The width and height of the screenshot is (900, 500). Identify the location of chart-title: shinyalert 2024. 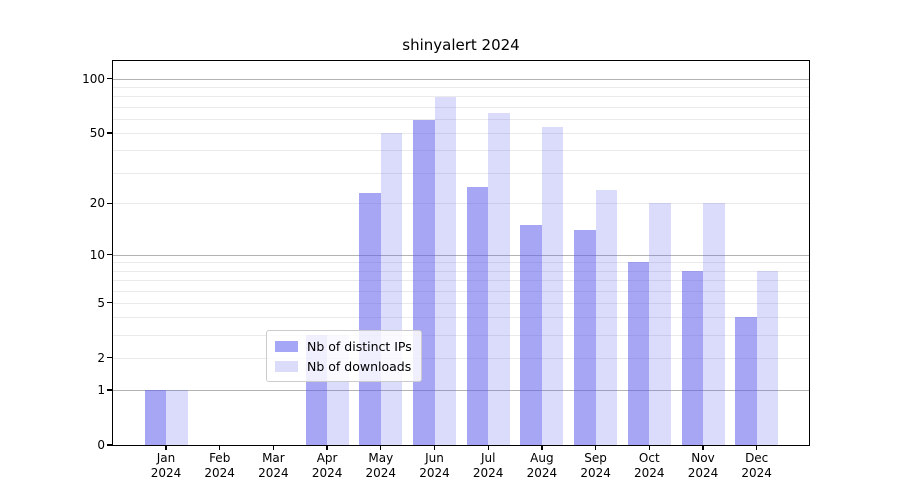
(461, 45).